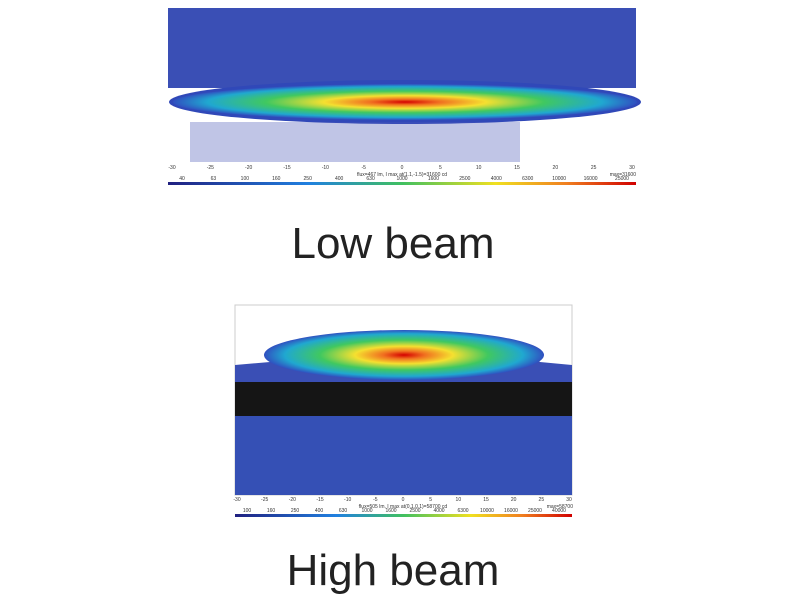 This screenshot has width=800, height=600. What do you see at coordinates (403, 507) in the screenshot?
I see `caption: flux=505 lm, I max at(0.1,0.1)=58700 cd` at bounding box center [403, 507].